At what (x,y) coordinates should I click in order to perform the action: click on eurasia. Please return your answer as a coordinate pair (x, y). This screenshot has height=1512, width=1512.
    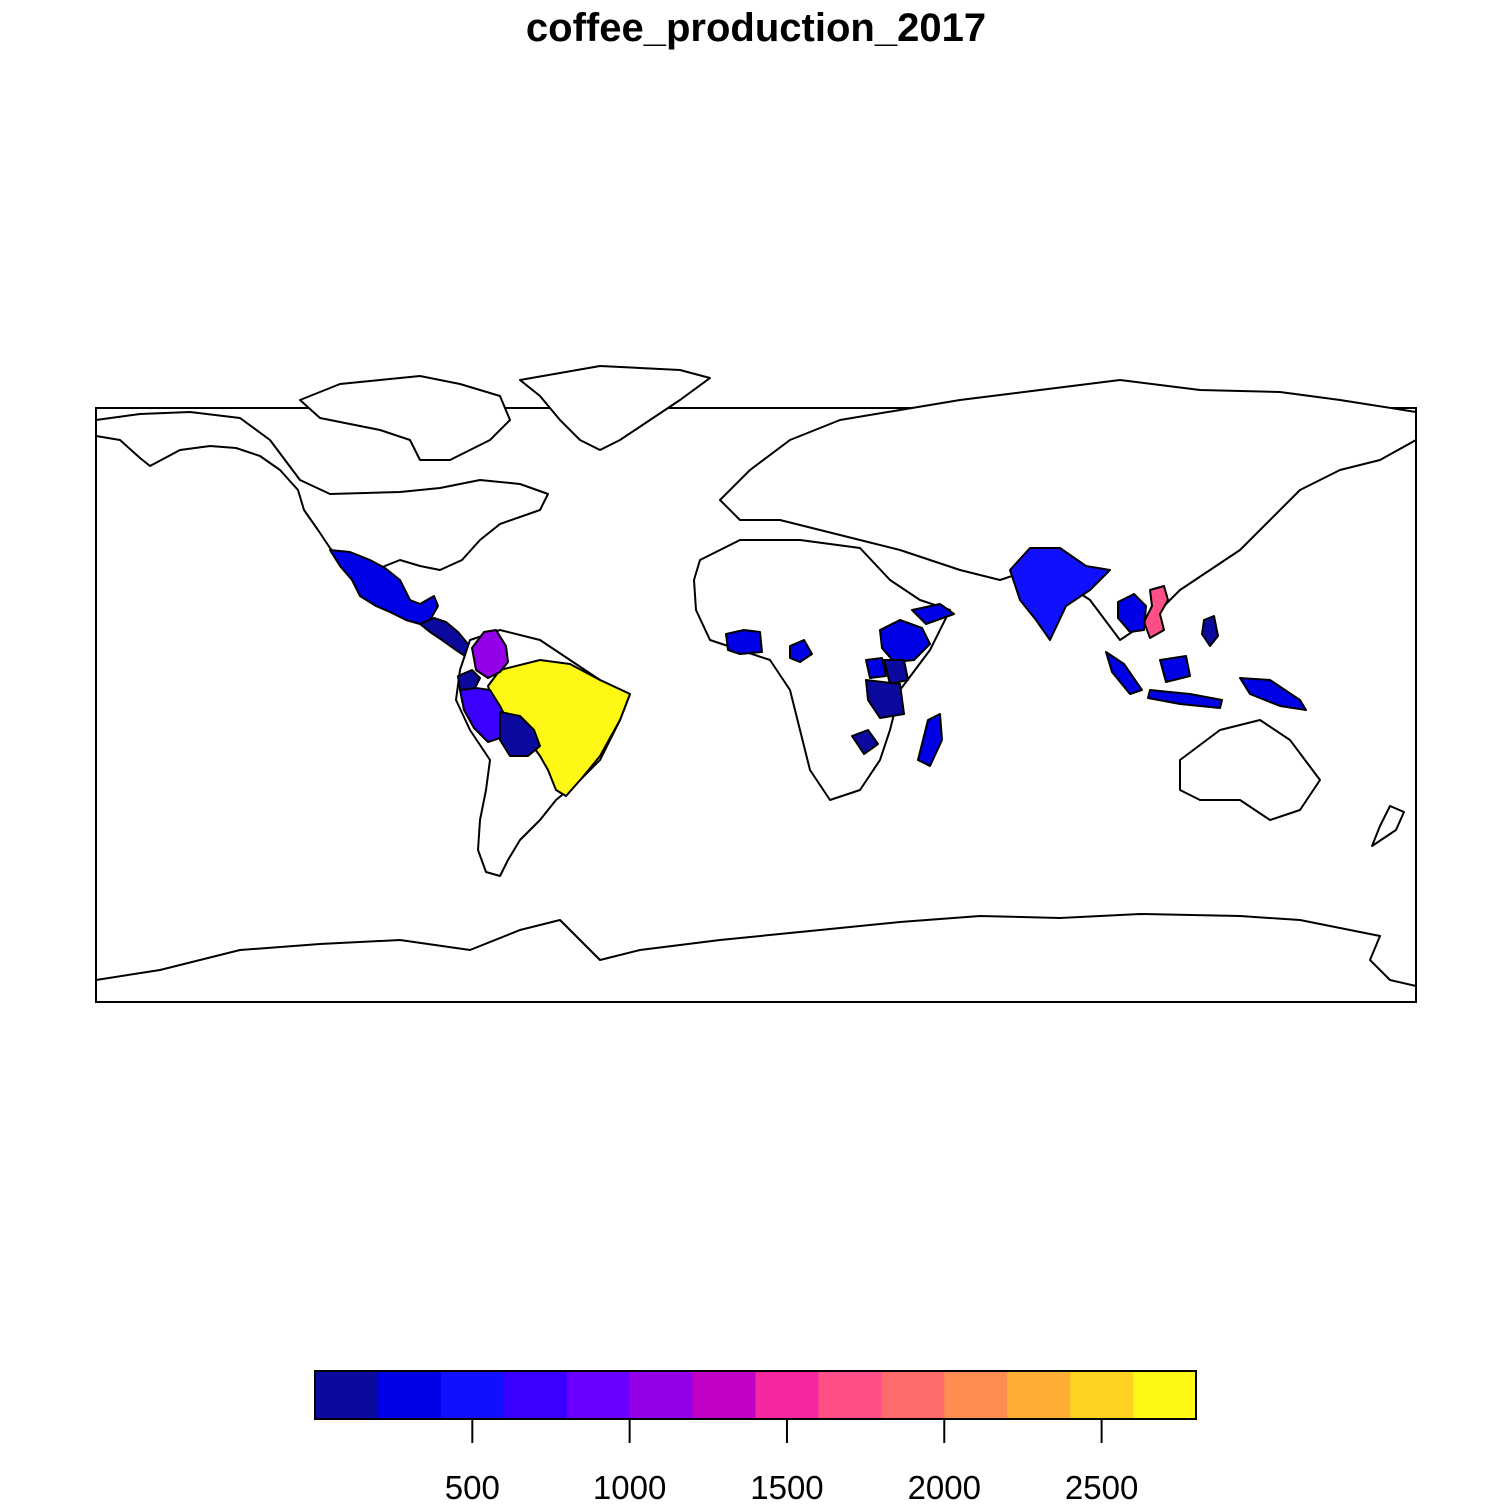
    Looking at the image, I should click on (1068, 510).